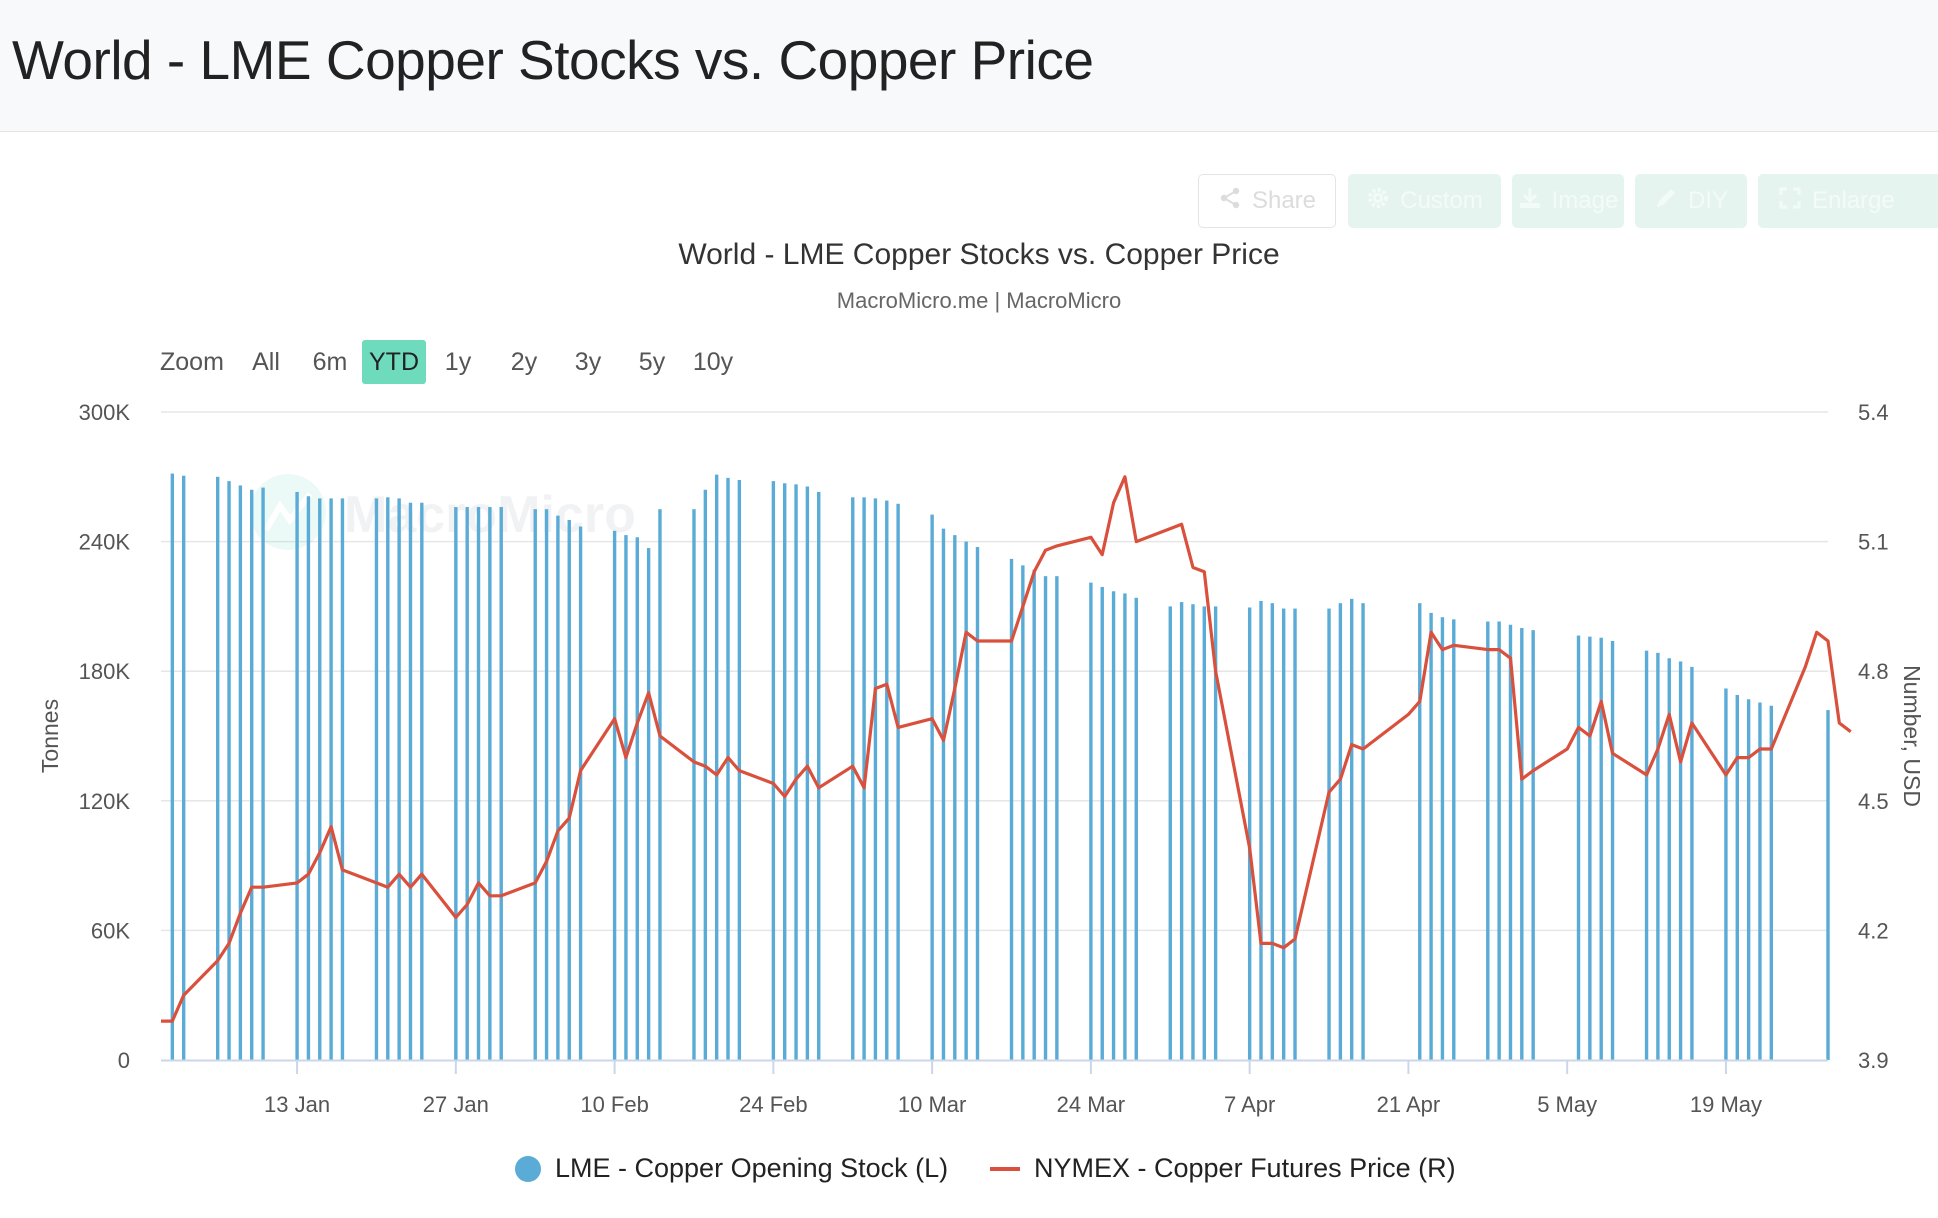 This screenshot has height=1218, width=1938. What do you see at coordinates (524, 362) in the screenshot?
I see `range-button-2y: 2y` at bounding box center [524, 362].